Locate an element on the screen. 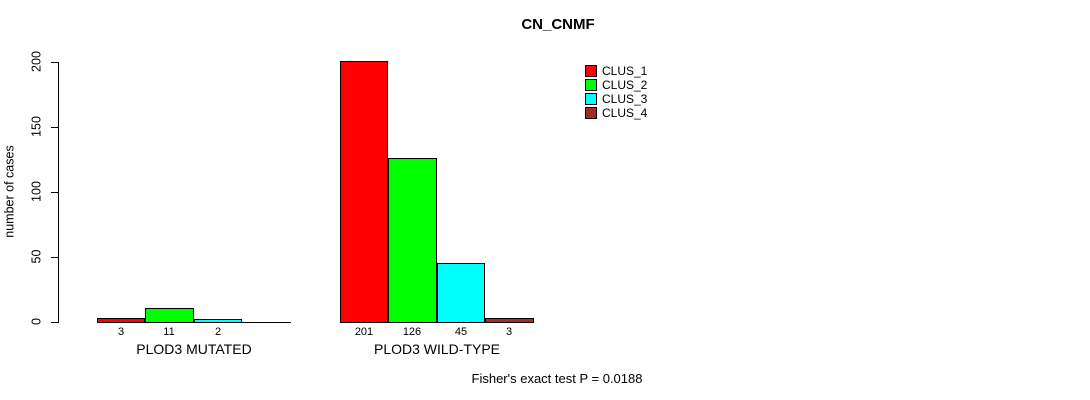 This screenshot has width=1090, height=400. fisher-test-annotation: Fisher's exact test P = 0.0188 is located at coordinates (557, 378).